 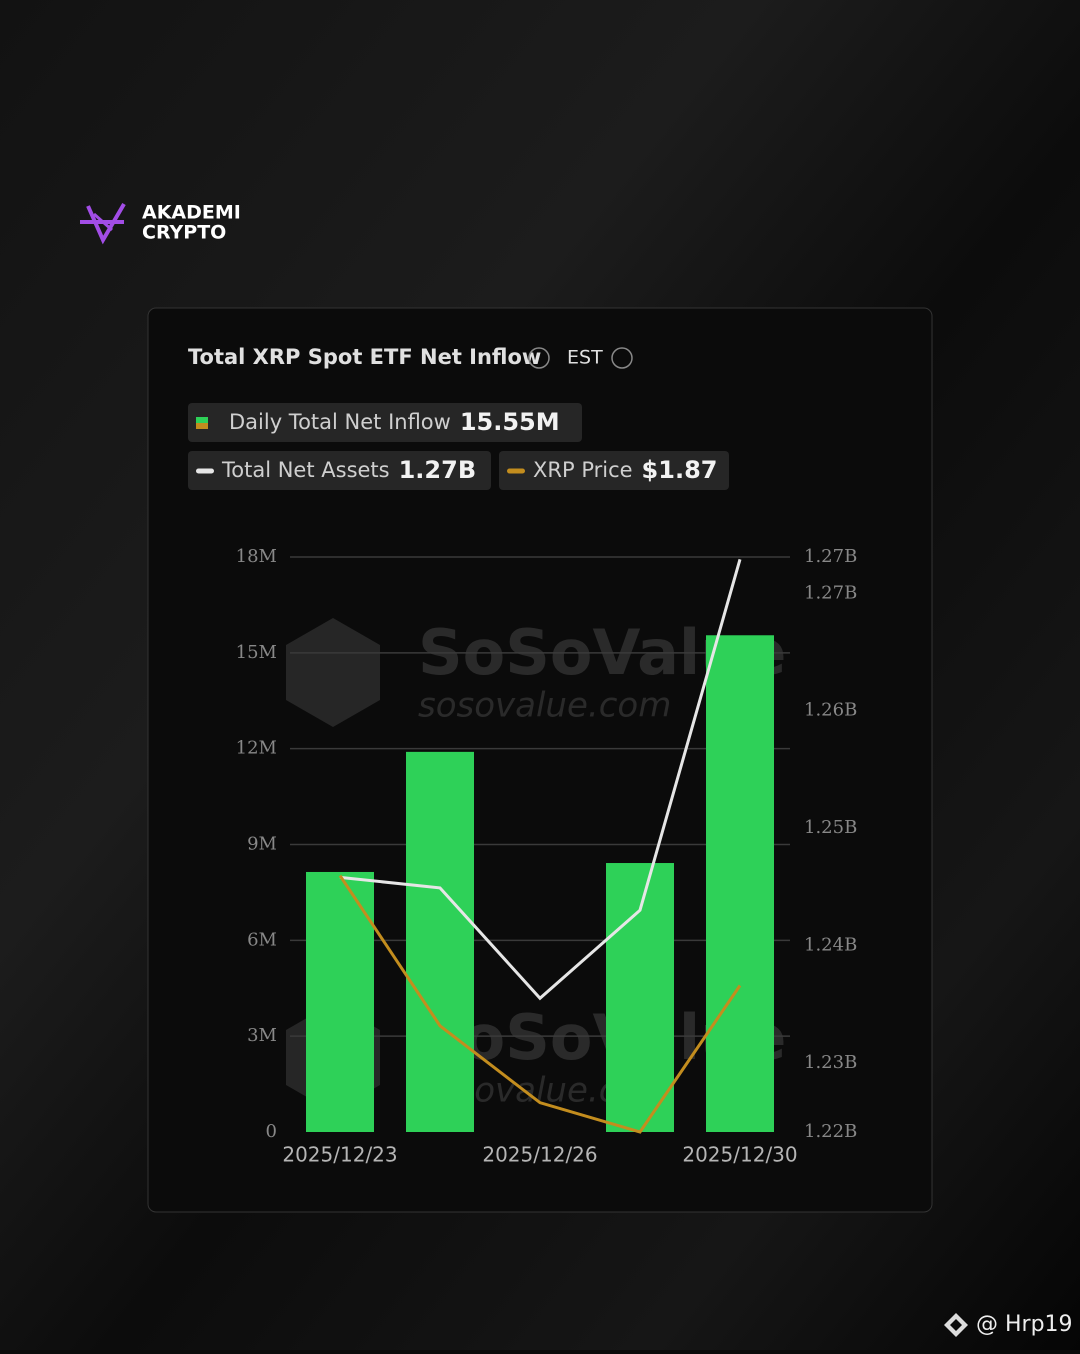 What do you see at coordinates (739, 1155) in the screenshot?
I see `x-tick-label: 2025/12/30` at bounding box center [739, 1155].